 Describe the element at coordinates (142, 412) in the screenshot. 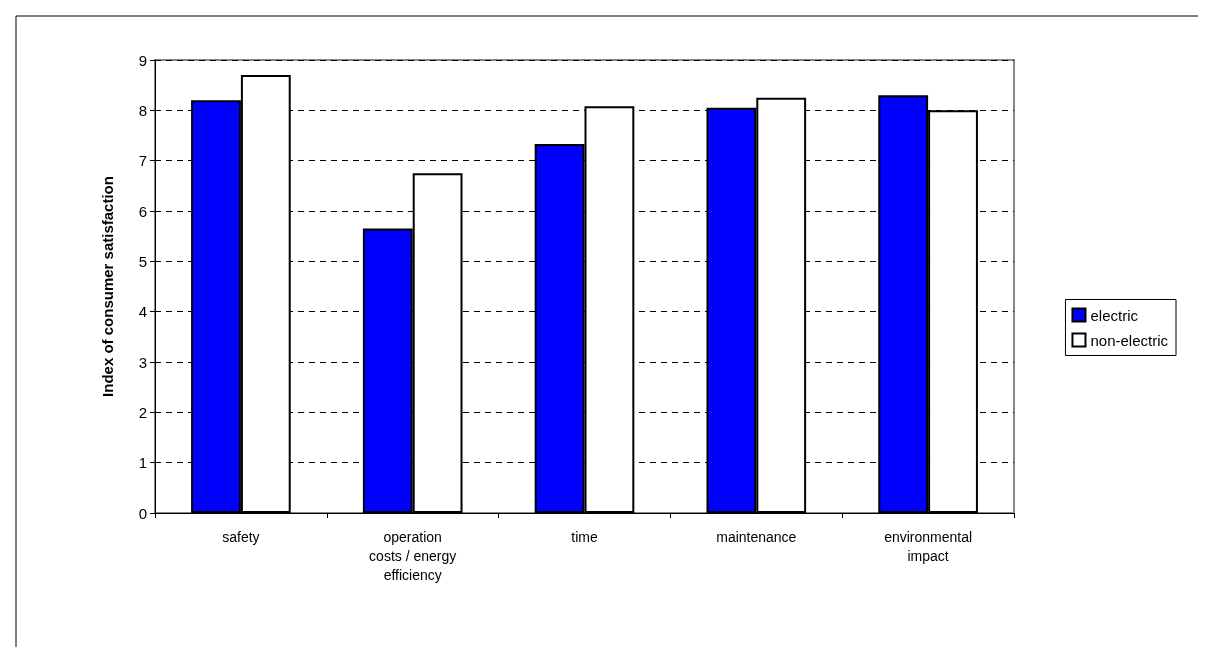

I see `y-tick-label: 2` at that location.